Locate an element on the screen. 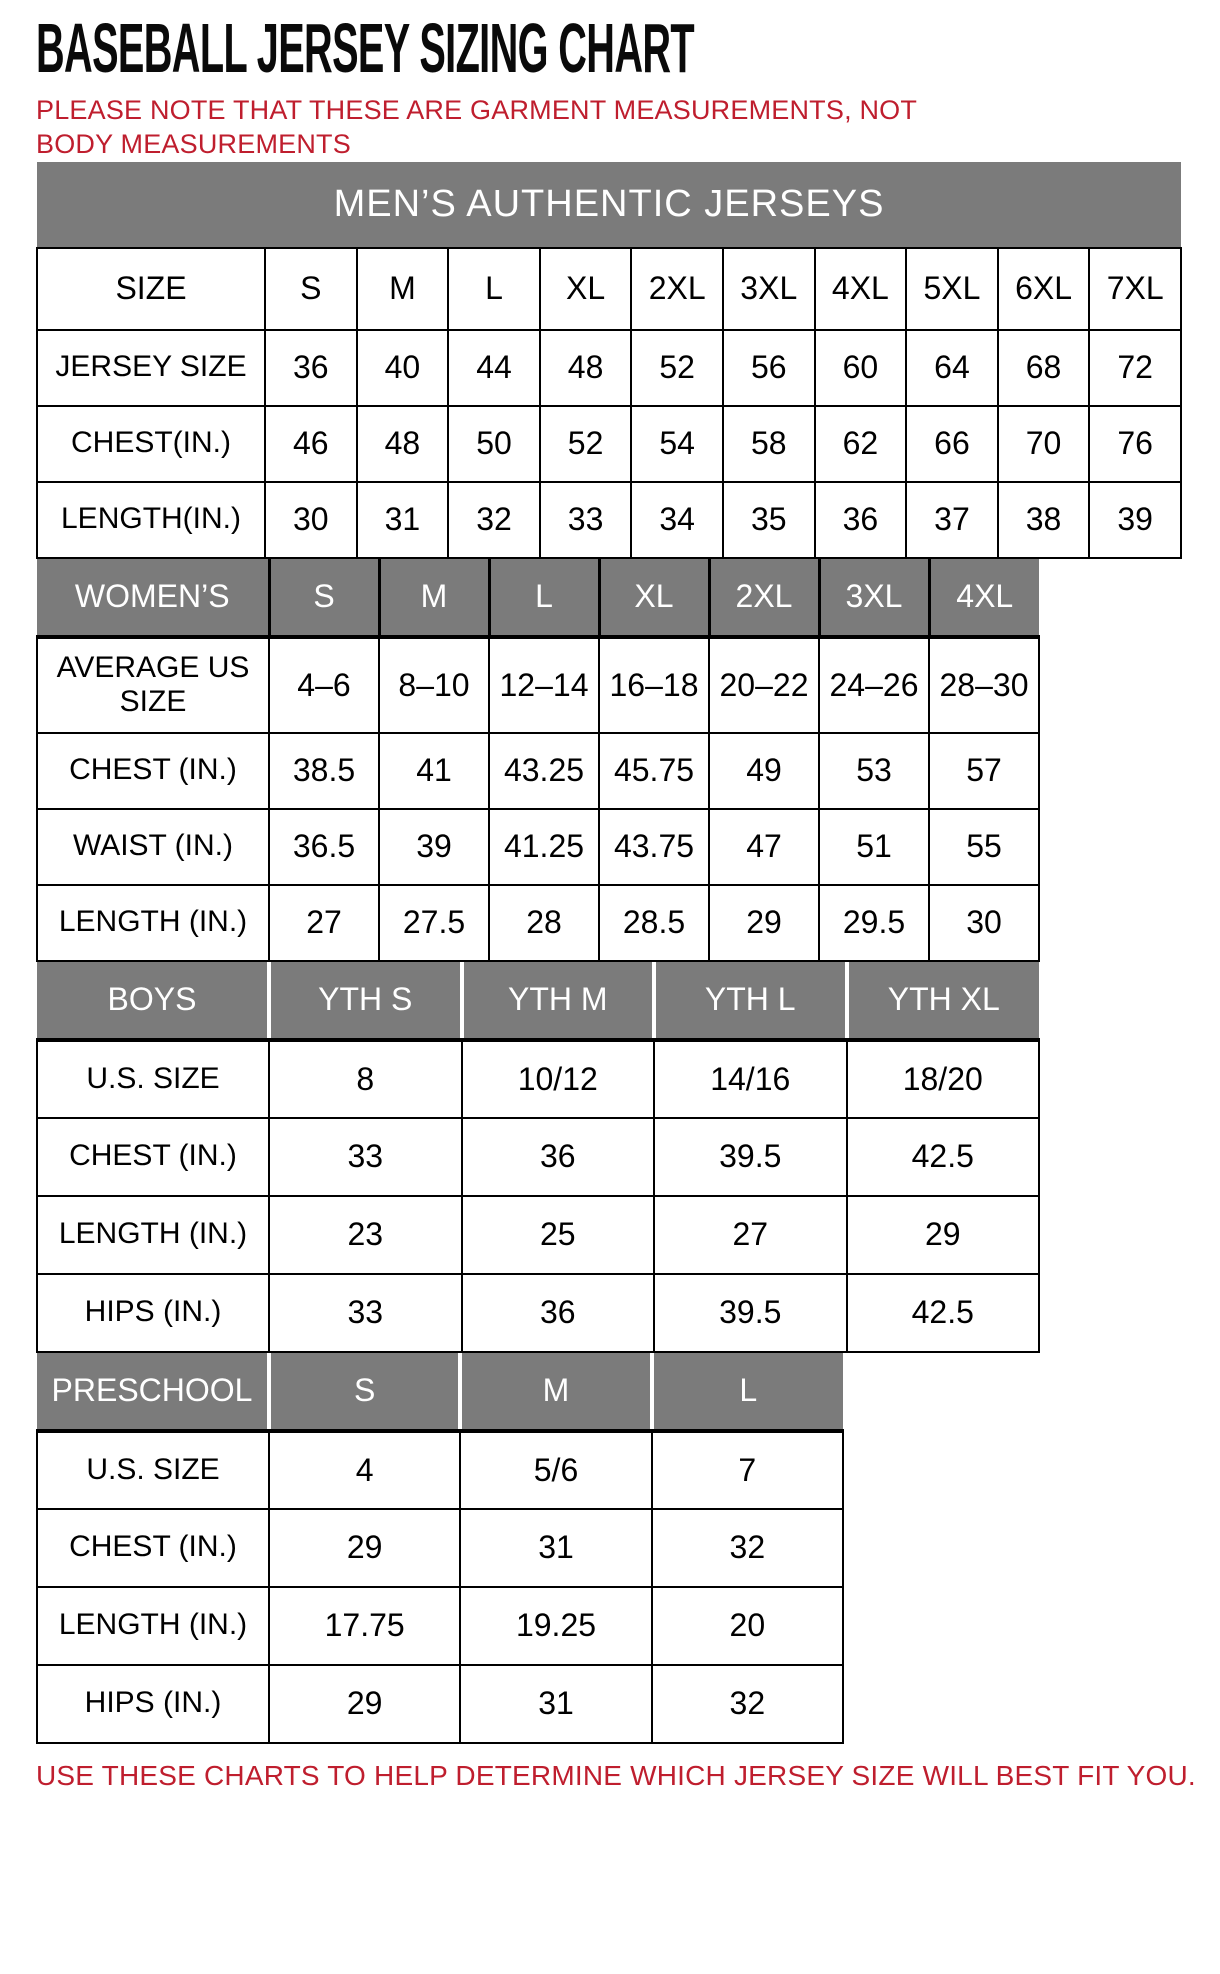  data-cell: 70 is located at coordinates (1043, 443).